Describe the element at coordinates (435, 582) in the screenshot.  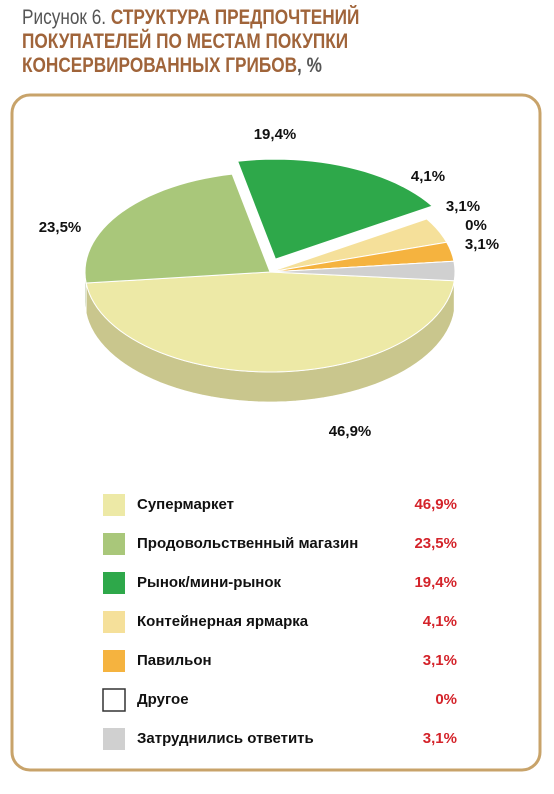
I see `legend-value: 19,4%` at that location.